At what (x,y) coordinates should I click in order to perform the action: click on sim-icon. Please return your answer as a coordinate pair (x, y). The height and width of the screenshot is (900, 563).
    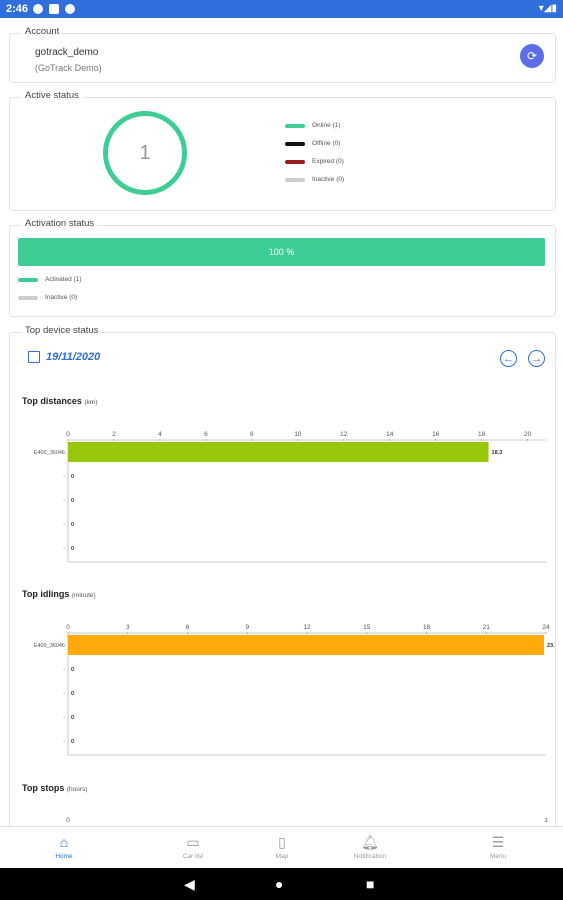
    Looking at the image, I should click on (54, 9).